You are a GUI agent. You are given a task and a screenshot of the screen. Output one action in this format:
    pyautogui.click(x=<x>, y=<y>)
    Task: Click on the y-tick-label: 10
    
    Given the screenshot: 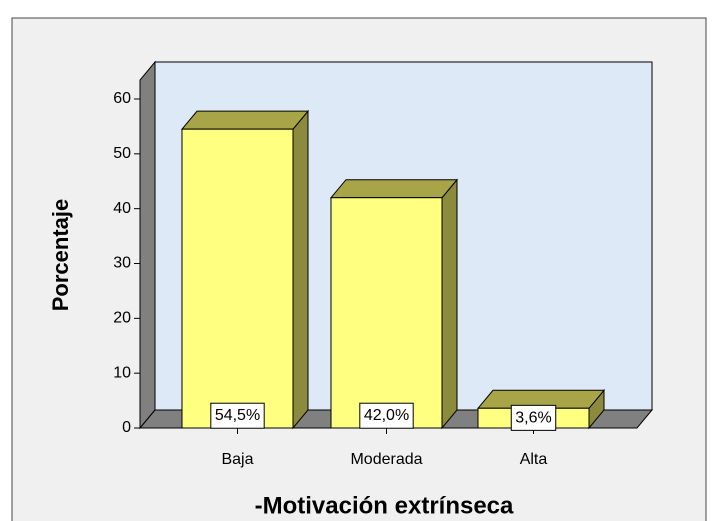 What is the action you would take?
    pyautogui.click(x=122, y=372)
    